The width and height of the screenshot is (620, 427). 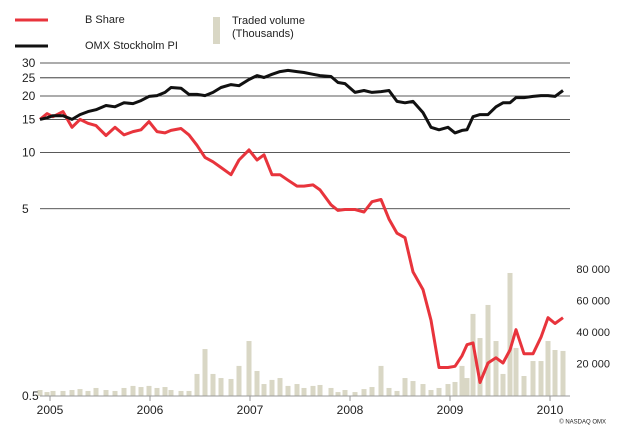 What do you see at coordinates (593, 270) in the screenshot?
I see `y2-tick-label: 80 000` at bounding box center [593, 270].